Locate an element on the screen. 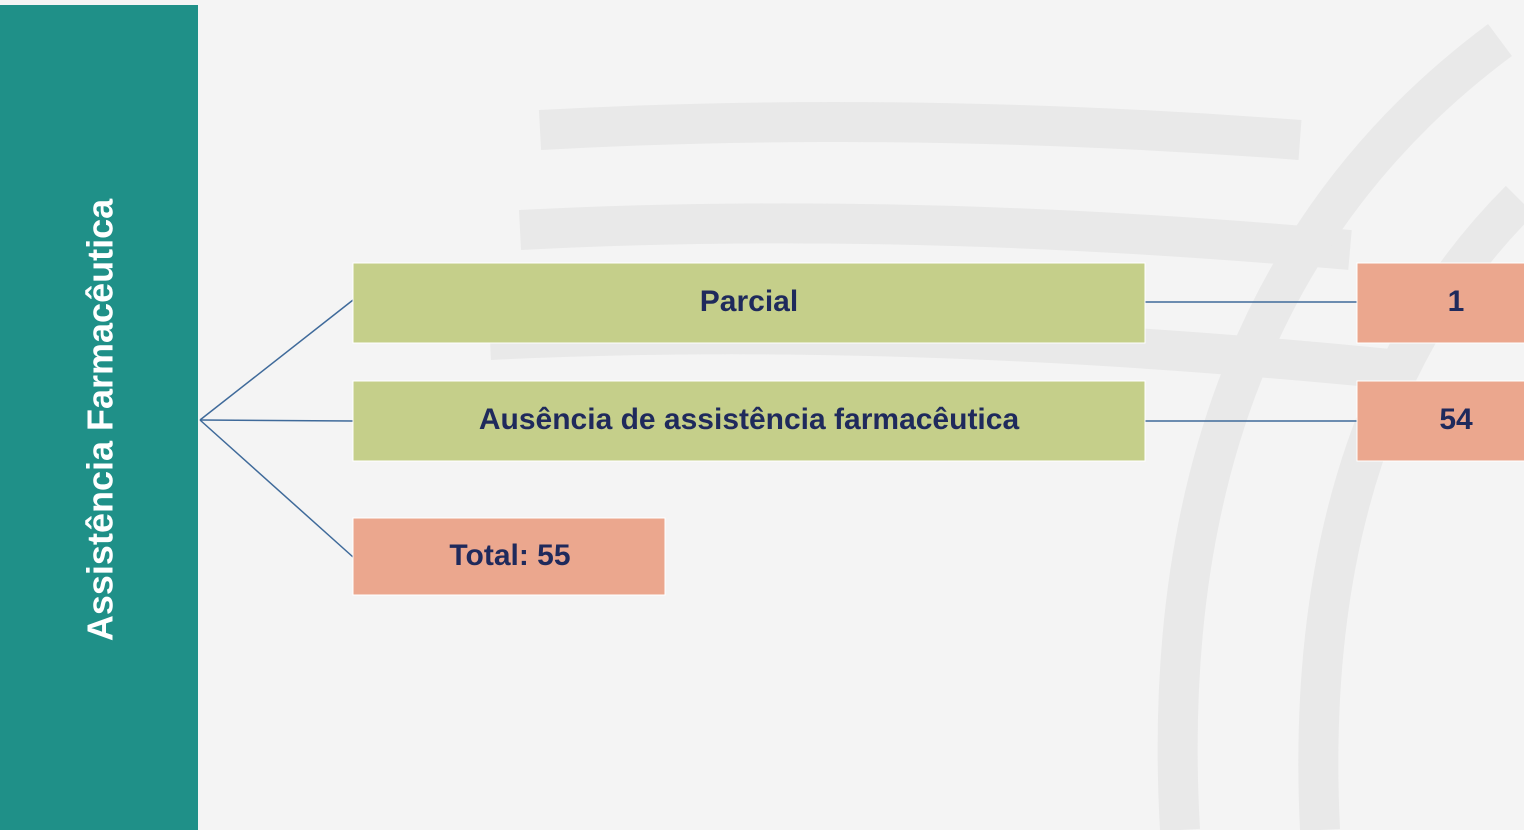  branch-label: Parcial is located at coordinates (749, 301).